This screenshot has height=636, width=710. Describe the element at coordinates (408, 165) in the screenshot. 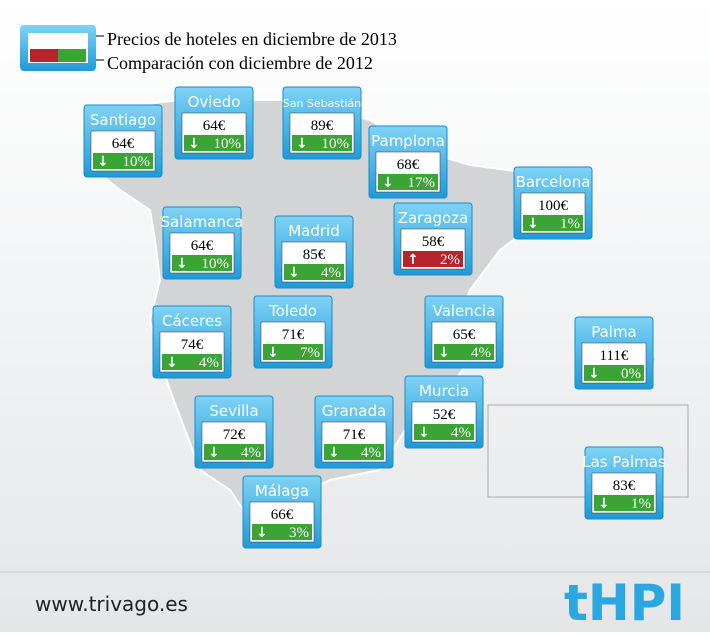

I see `city-price: 68€` at that location.